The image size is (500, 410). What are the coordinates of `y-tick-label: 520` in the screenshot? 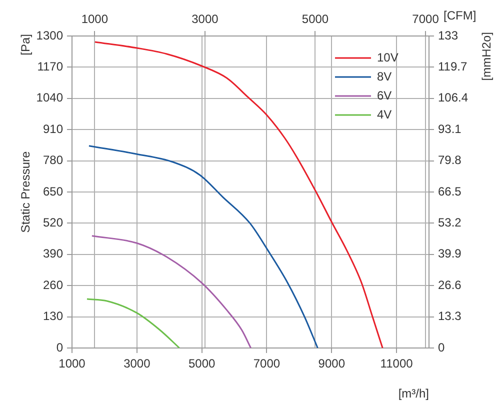 It's located at (53, 223).